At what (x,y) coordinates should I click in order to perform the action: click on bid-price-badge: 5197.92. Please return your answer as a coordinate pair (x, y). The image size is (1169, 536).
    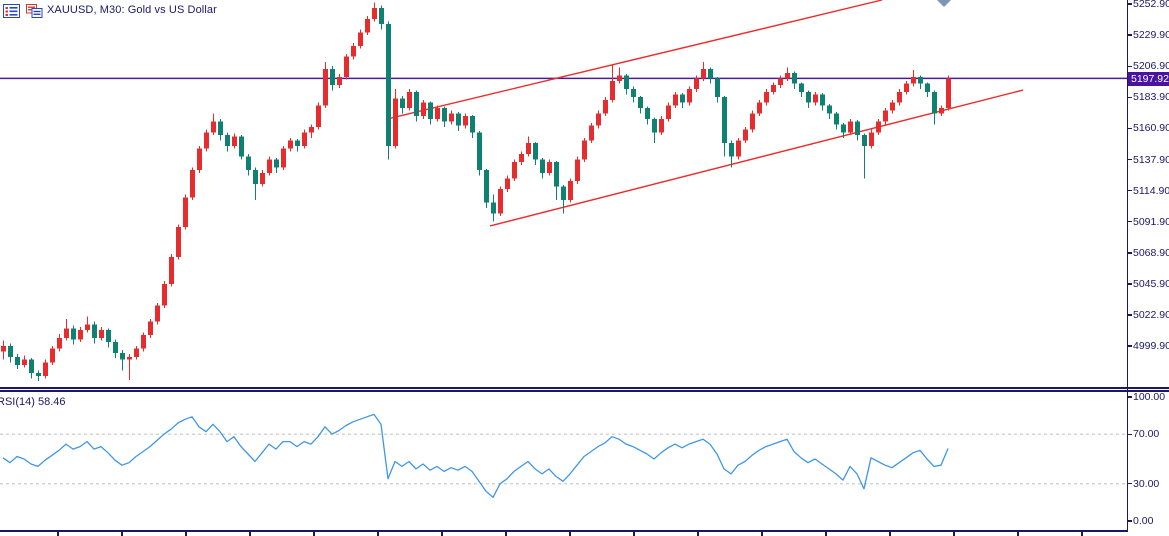
    Looking at the image, I should click on (1148, 78).